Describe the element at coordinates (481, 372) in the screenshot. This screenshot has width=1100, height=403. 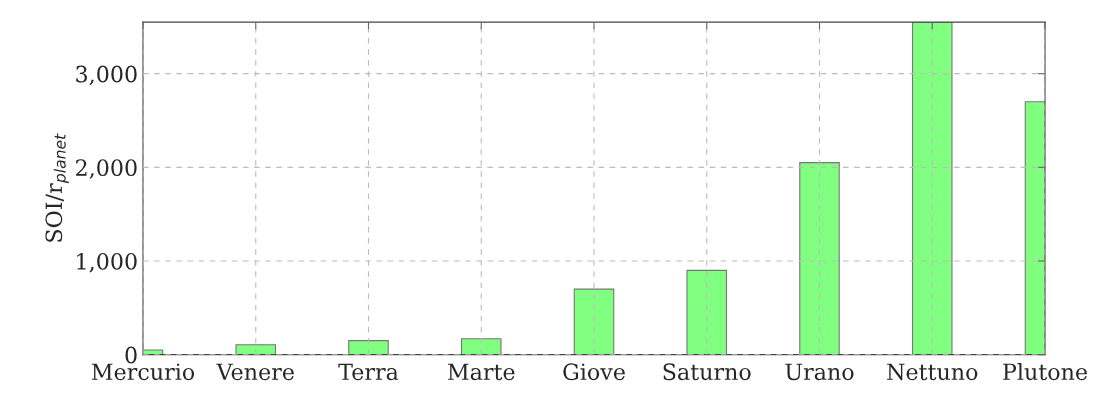
I see `x-tick-label: Marte` at that location.